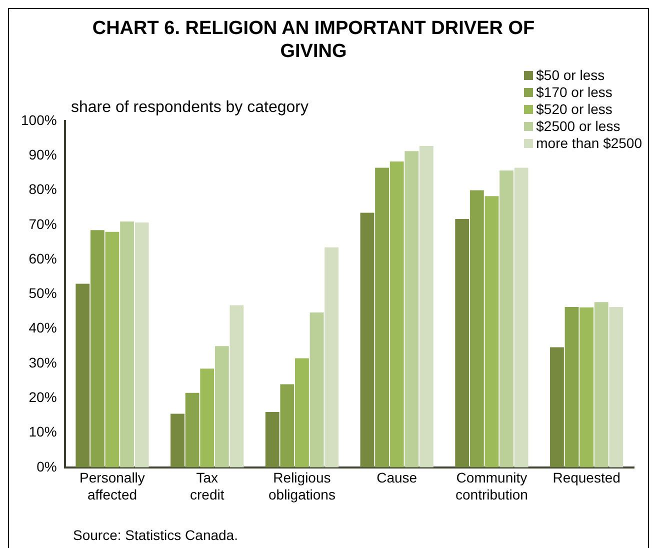 This screenshot has width=655, height=548. What do you see at coordinates (42, 328) in the screenshot?
I see `y-tick-label: 40%` at bounding box center [42, 328].